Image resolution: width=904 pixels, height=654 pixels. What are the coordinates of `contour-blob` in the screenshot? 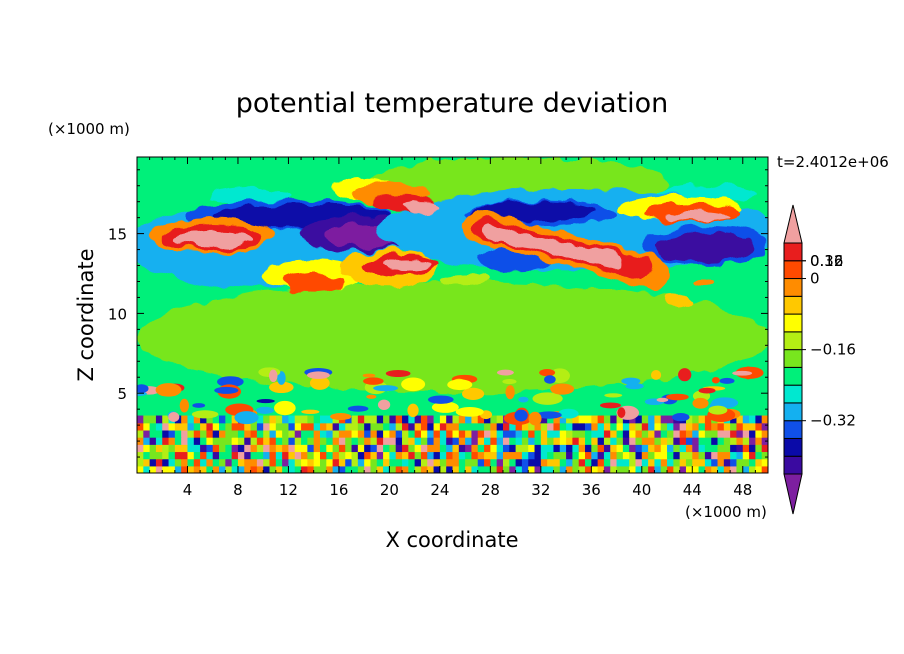 It's located at (421, 206).